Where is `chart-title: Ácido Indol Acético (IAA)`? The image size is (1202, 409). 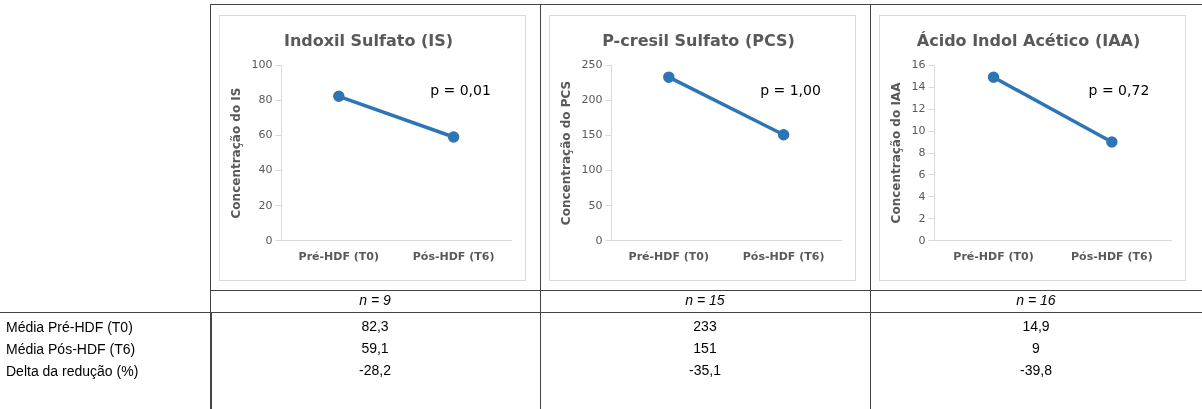 chart-title: Ácido Indol Acético (IAA) is located at coordinates (1028, 40).